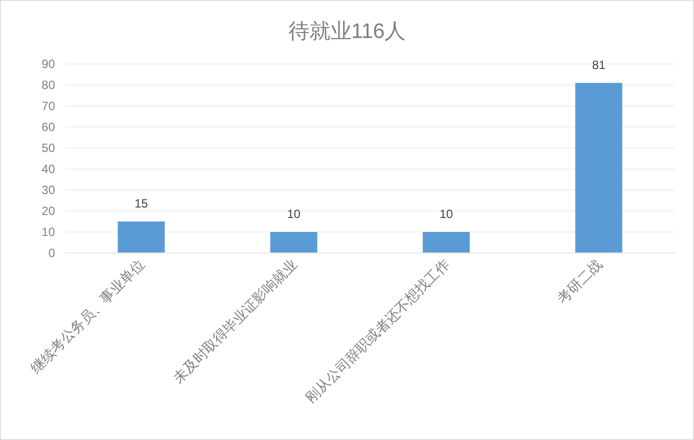 This screenshot has height=440, width=694. I want to click on x-tick-label: 考研二战, so click(579, 281).